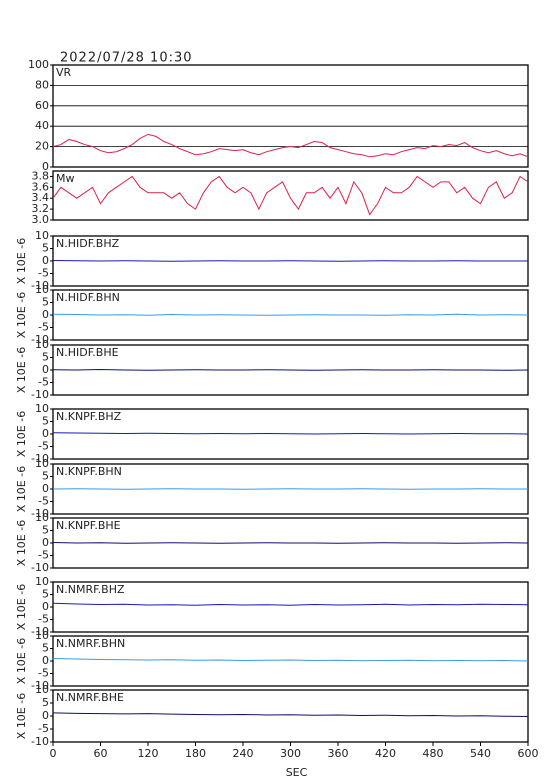 The width and height of the screenshot is (554, 781). I want to click on y-tick-label: 80, so click(42, 84).